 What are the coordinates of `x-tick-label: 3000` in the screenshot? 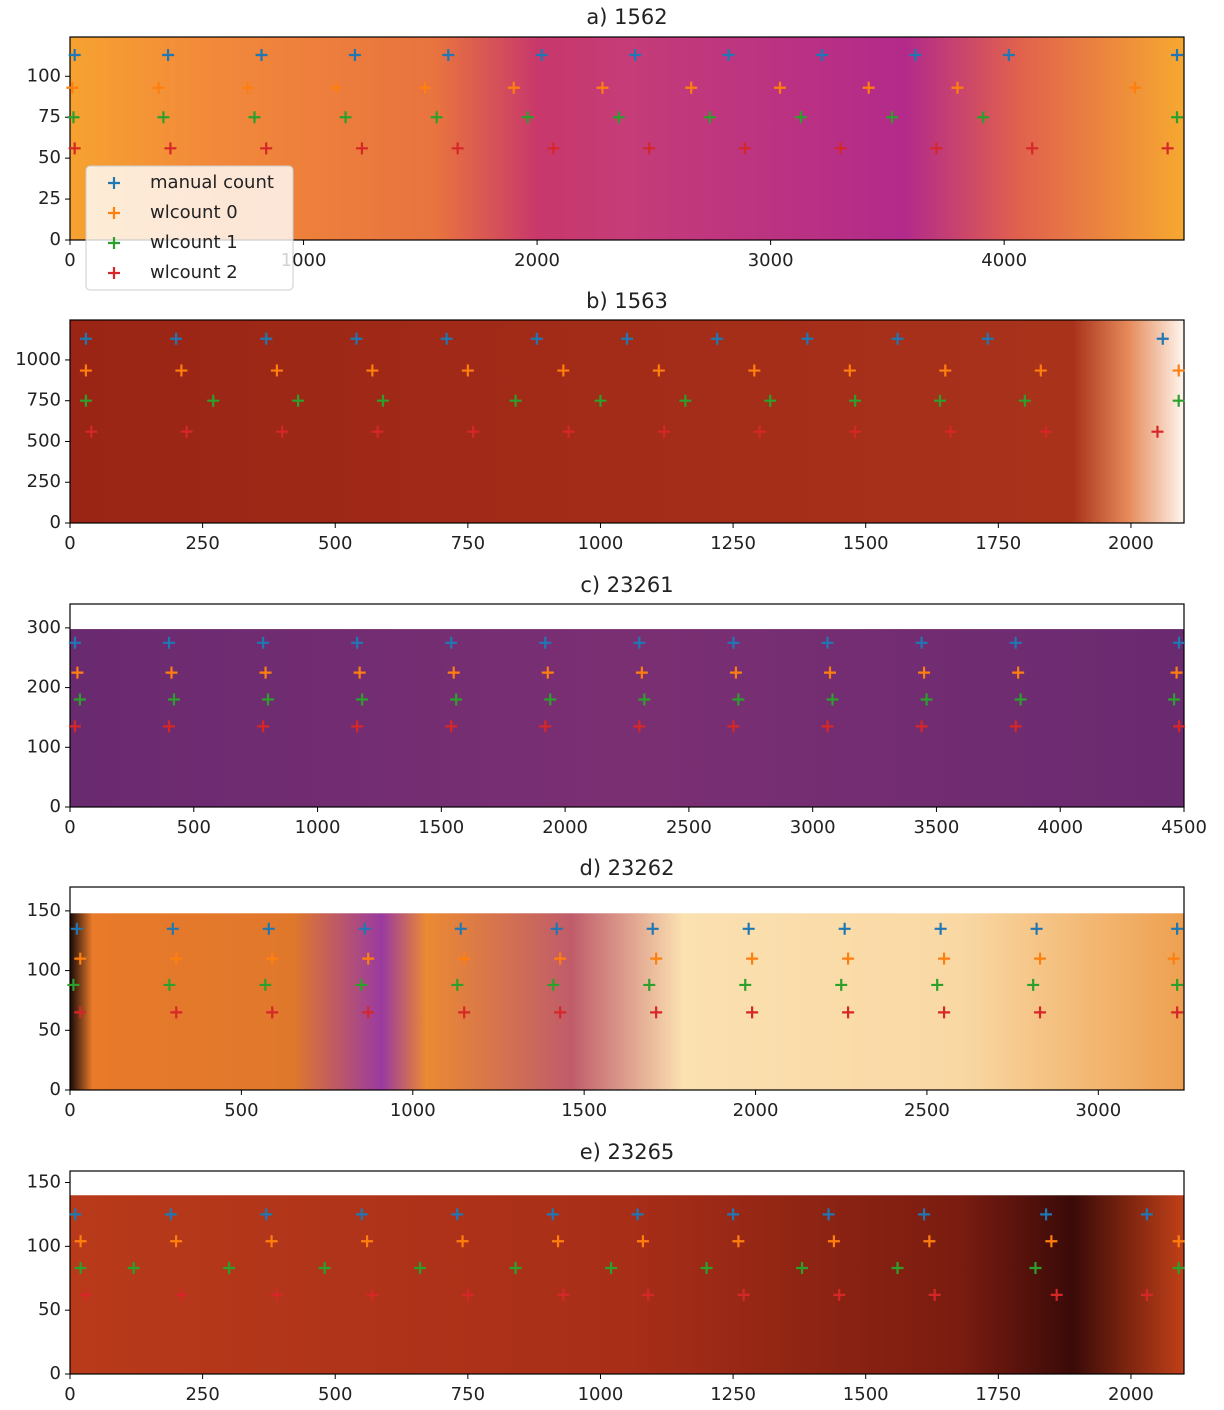 It's located at (771, 260).